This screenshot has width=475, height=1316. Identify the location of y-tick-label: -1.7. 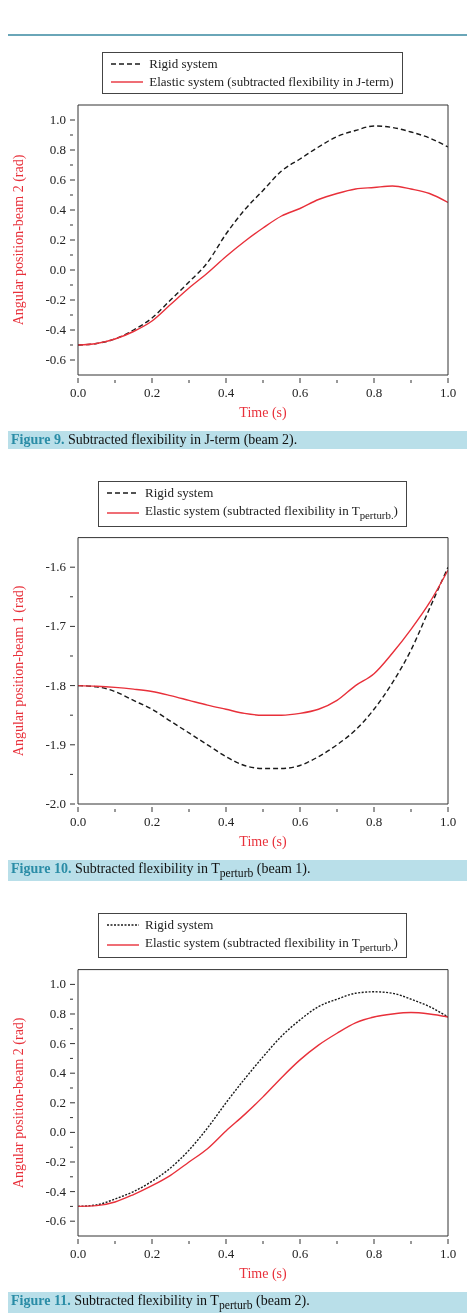
(56, 626).